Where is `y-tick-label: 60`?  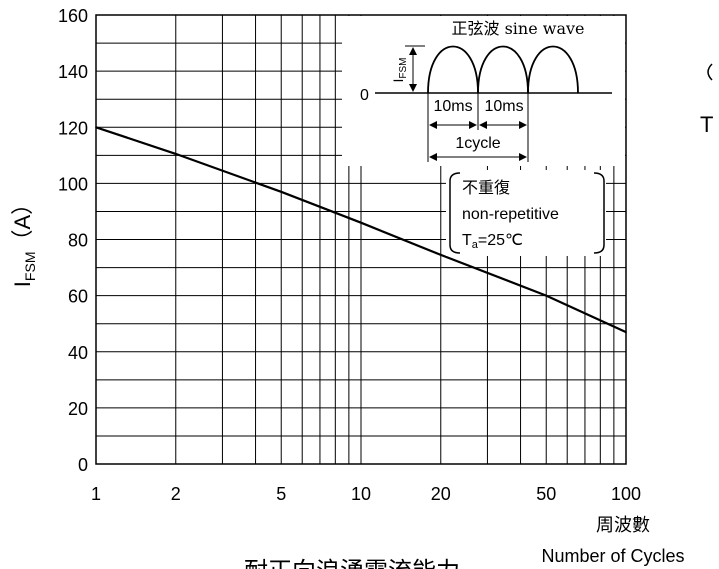
y-tick-label: 60 is located at coordinates (78, 297).